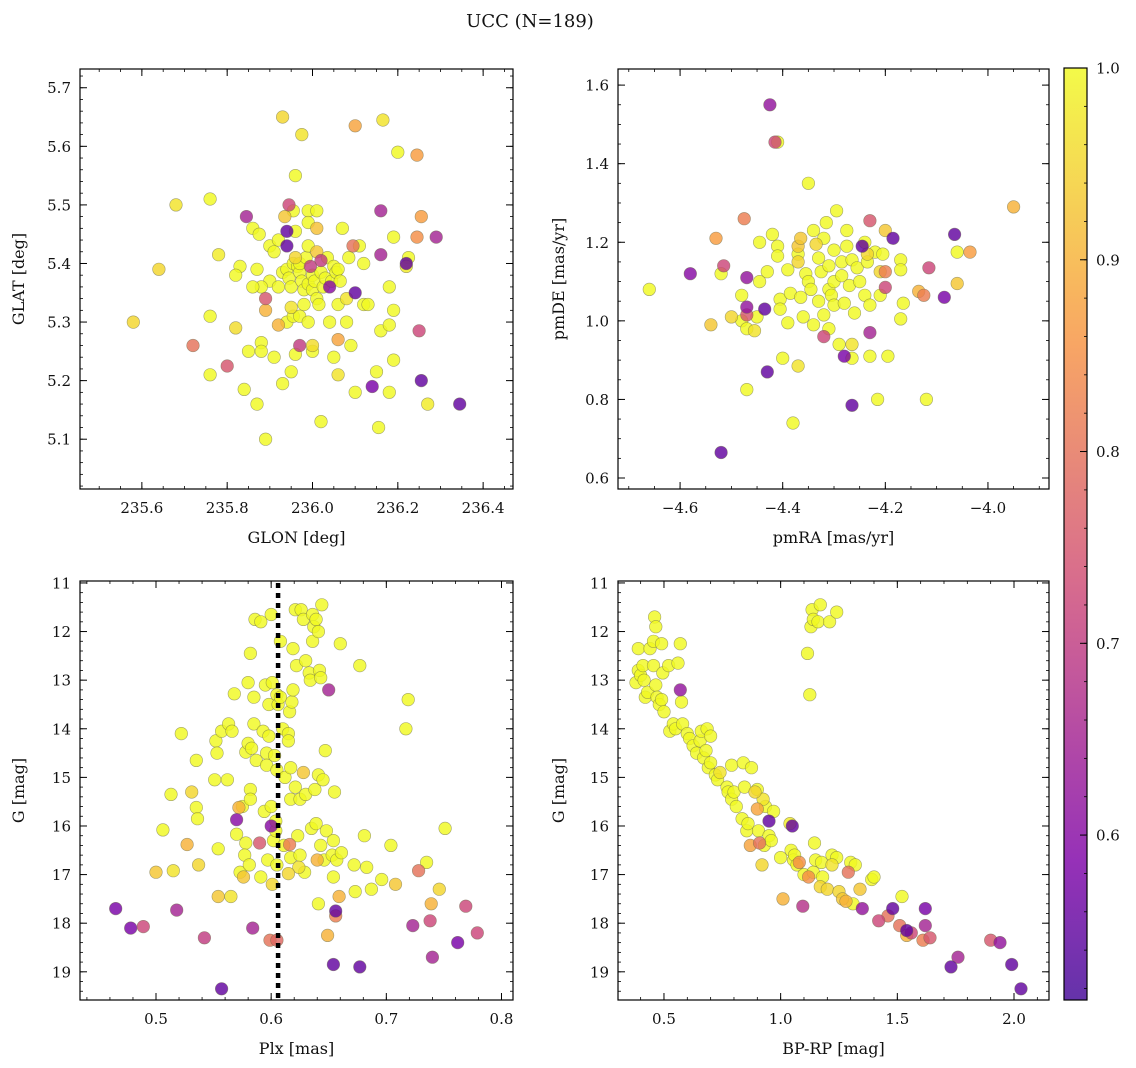 The image size is (1136, 1068). Describe the element at coordinates (597, 86) in the screenshot. I see `y-tick-label: 1.6` at that location.